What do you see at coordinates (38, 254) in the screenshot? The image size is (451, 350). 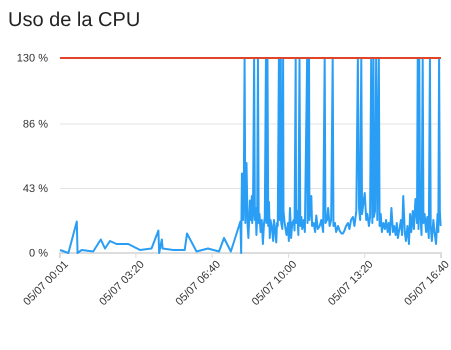 I see `y-tick-label: 0 %` at bounding box center [38, 254].